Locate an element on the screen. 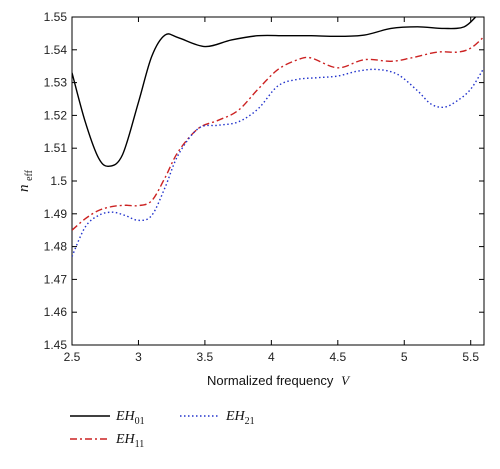 Image resolution: width=500 pixels, height=469 pixels. legend-label-eh11: EH11 is located at coordinates (129, 441).